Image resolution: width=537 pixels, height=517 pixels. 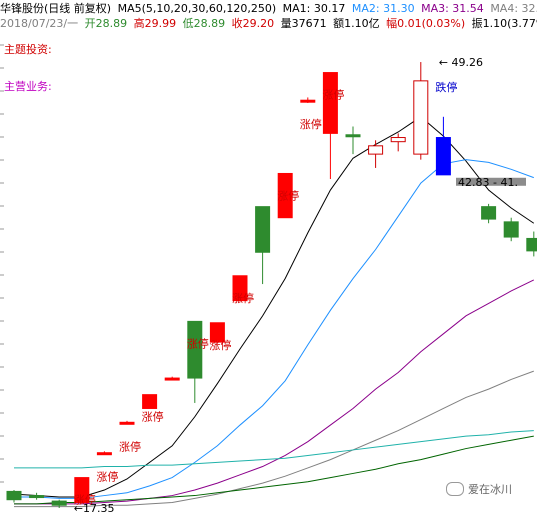 What do you see at coordinates (314, 8) in the screenshot?
I see `ma1-value: MA1: 30.17` at bounding box center [314, 8].